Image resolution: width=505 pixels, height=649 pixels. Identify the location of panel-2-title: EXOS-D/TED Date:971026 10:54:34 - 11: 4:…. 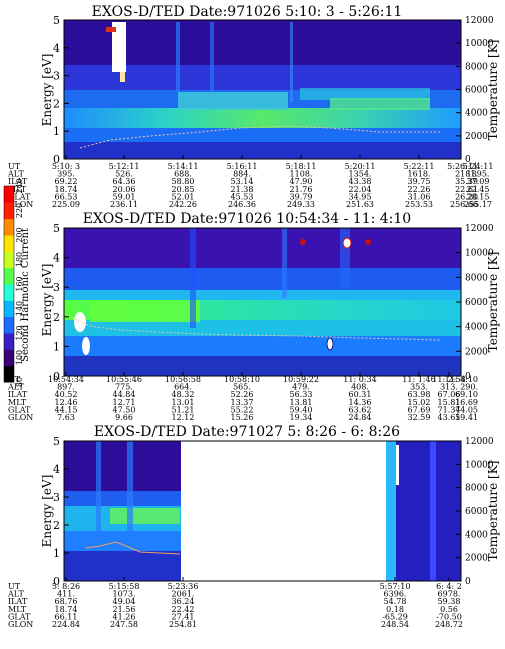
(247, 219).